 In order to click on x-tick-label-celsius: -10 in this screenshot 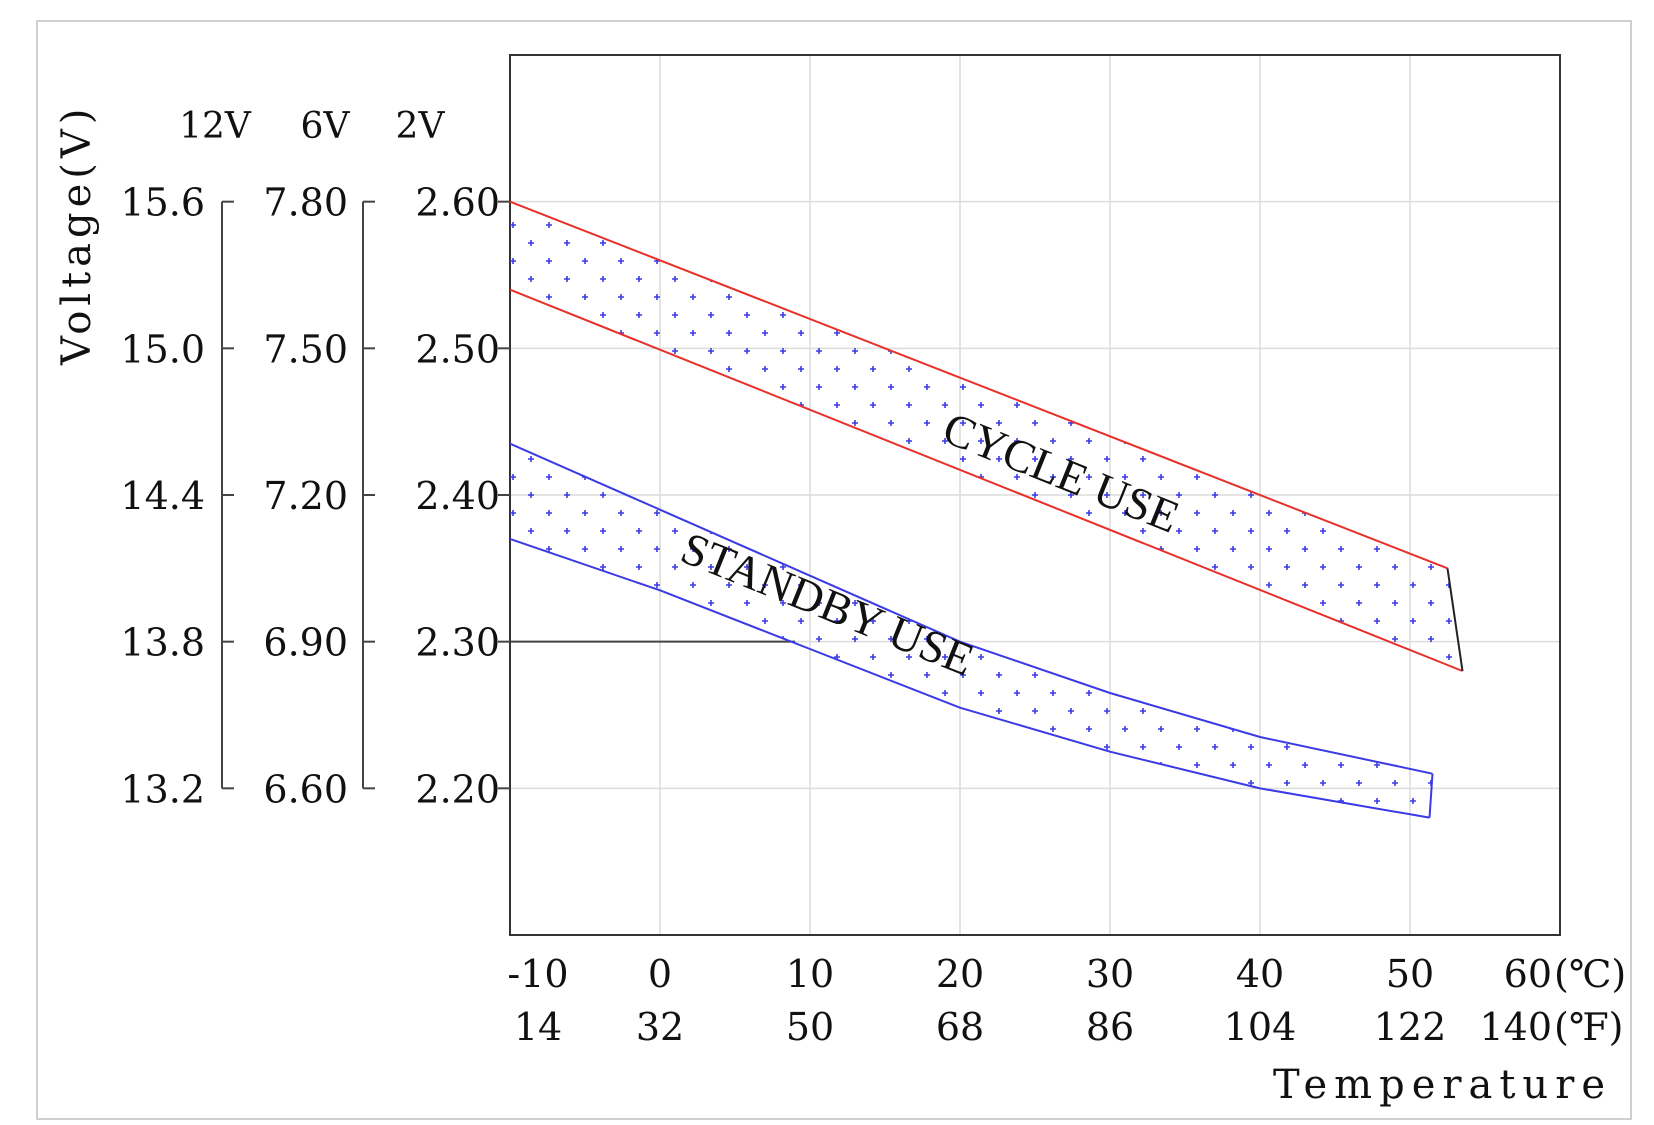, I will do `click(537, 974)`.